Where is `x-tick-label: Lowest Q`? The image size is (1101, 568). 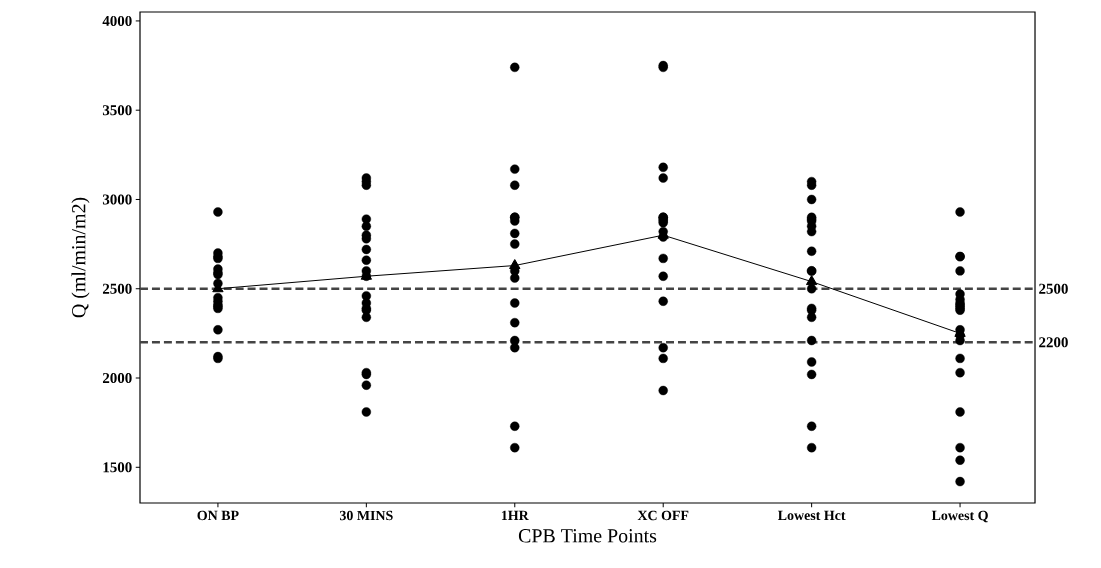
x-tick-label: Lowest Q is located at coordinates (959, 516).